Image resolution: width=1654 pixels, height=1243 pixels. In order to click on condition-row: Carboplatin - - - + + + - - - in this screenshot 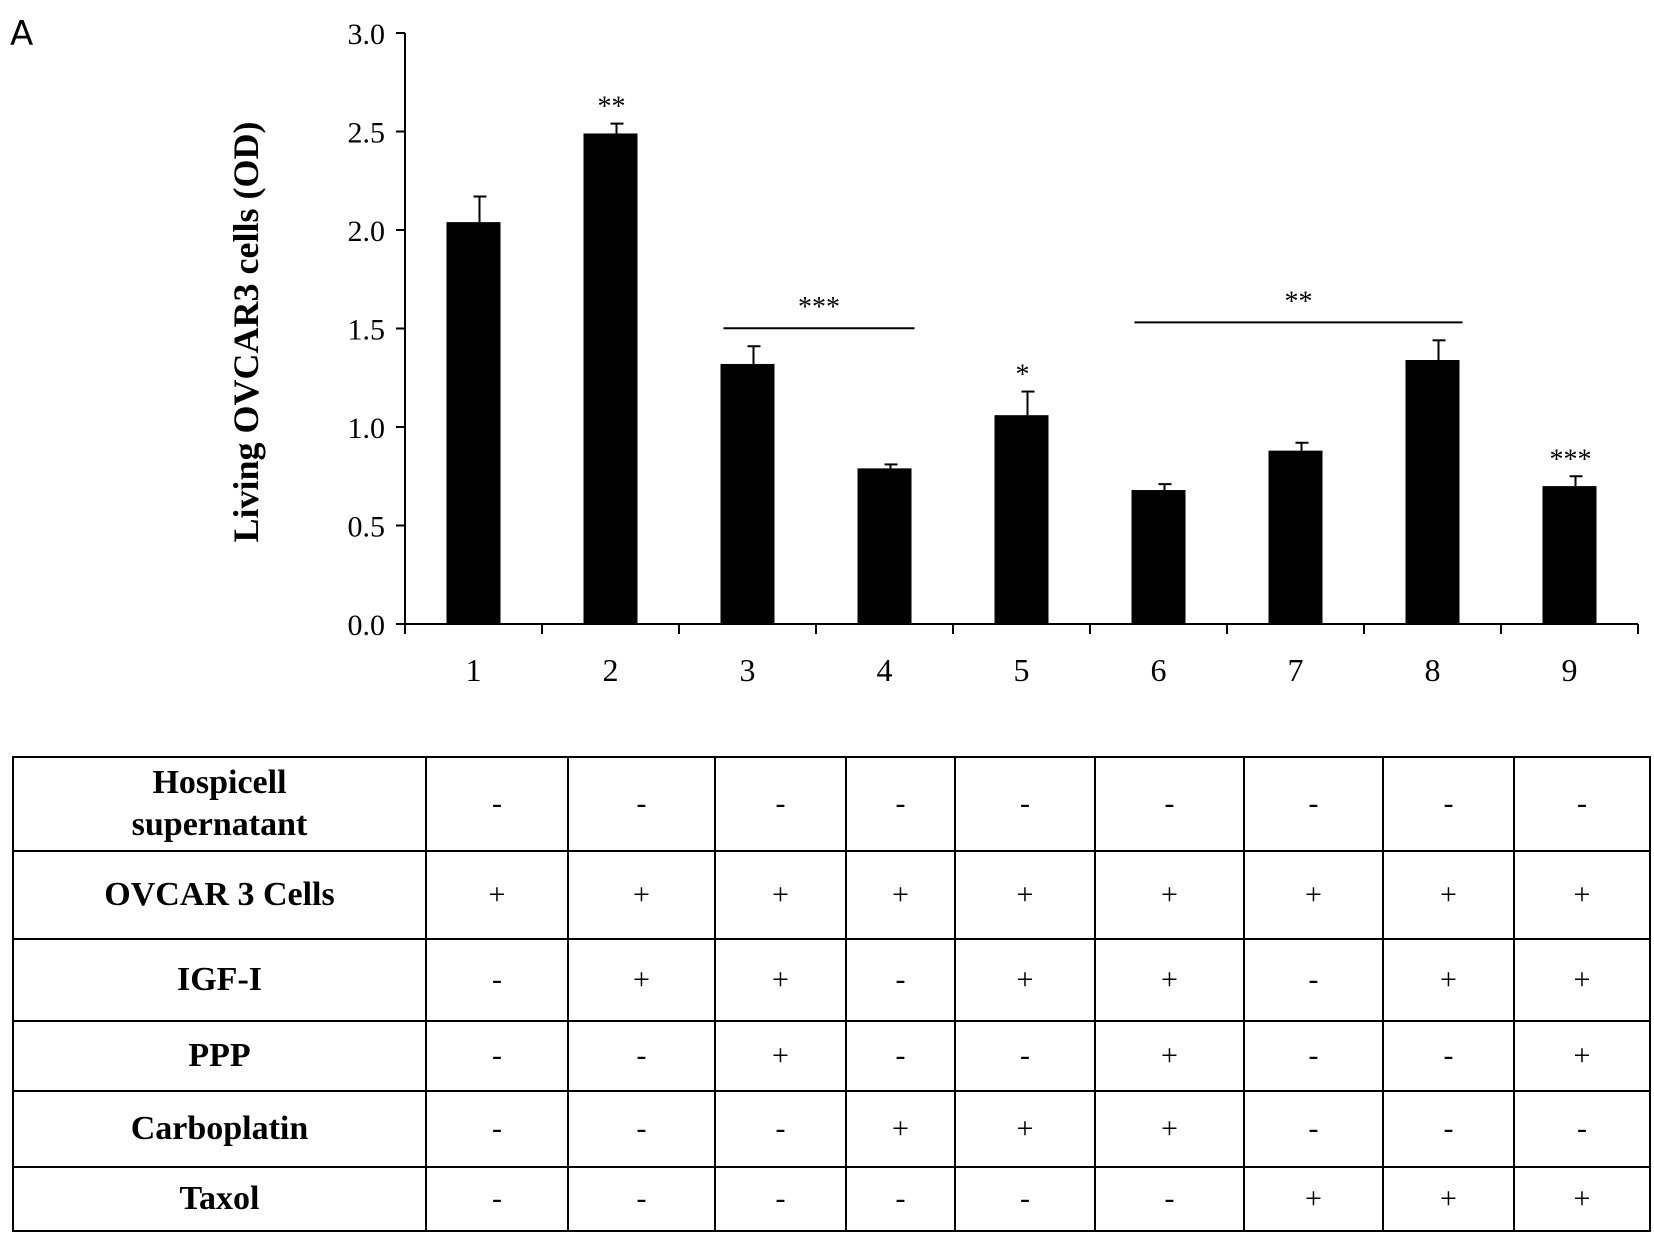, I will do `click(831, 1129)`.